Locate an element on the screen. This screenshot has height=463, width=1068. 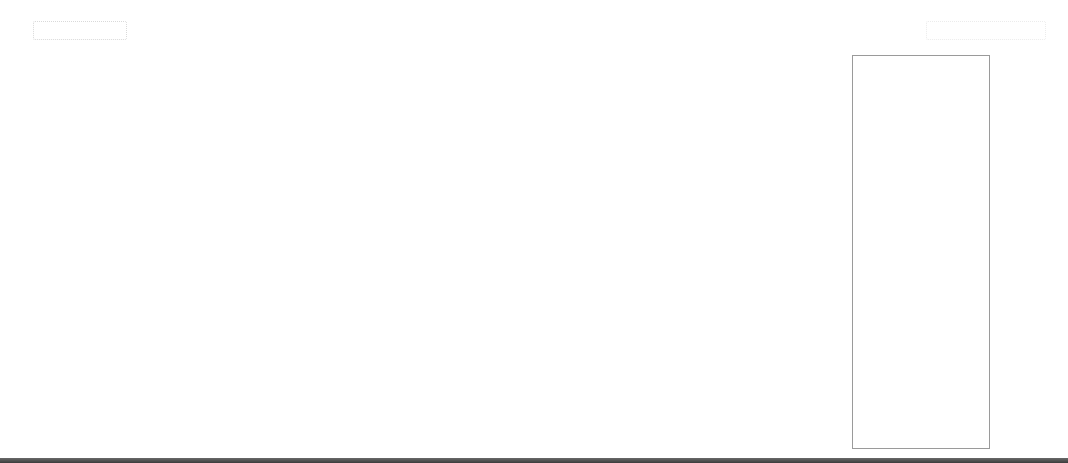
details-dropdown is located at coordinates (80, 30).